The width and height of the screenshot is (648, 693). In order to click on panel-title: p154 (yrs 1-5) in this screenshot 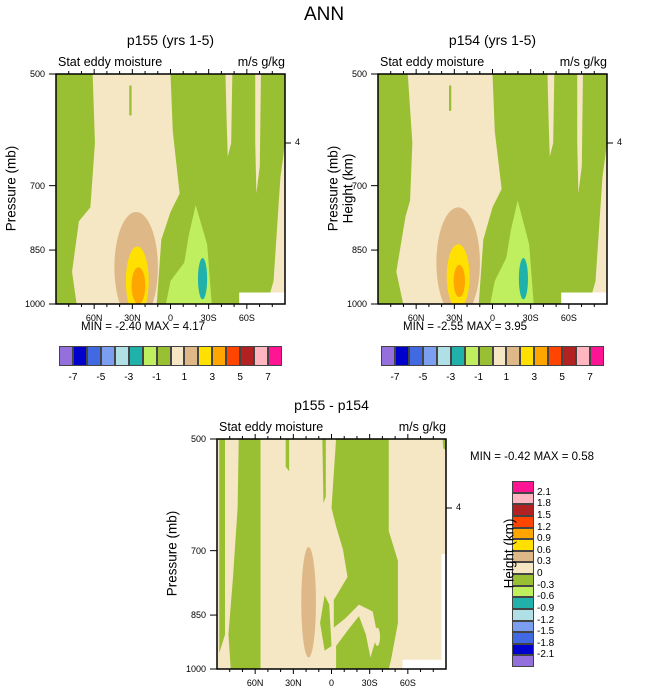, I will do `click(492, 40)`.